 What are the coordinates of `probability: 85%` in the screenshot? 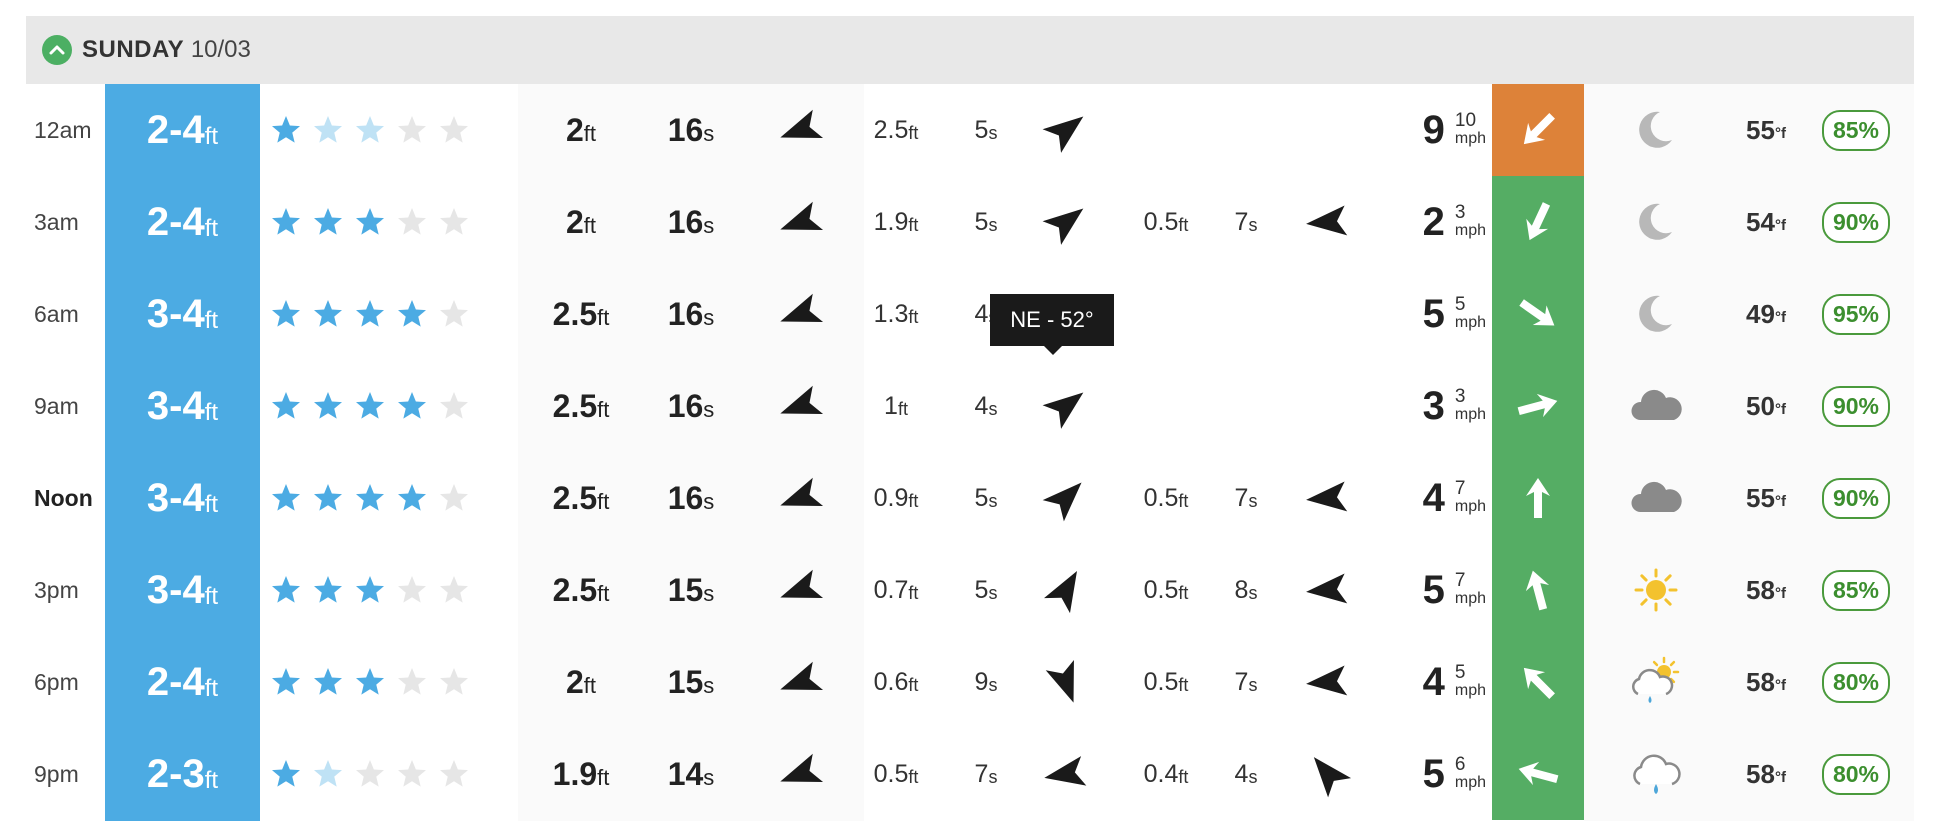 It's located at (1856, 130).